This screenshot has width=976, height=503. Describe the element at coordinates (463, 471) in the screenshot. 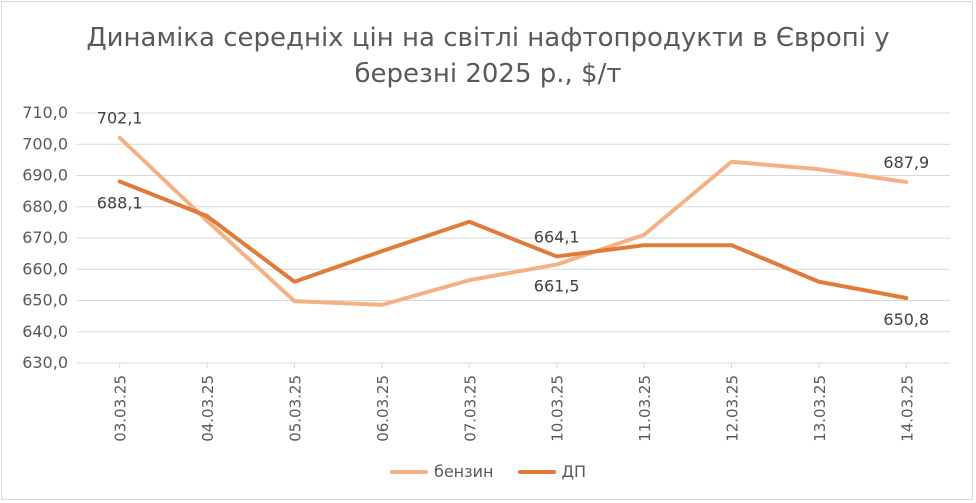

I see `legend-label-benzin: бензин` at that location.